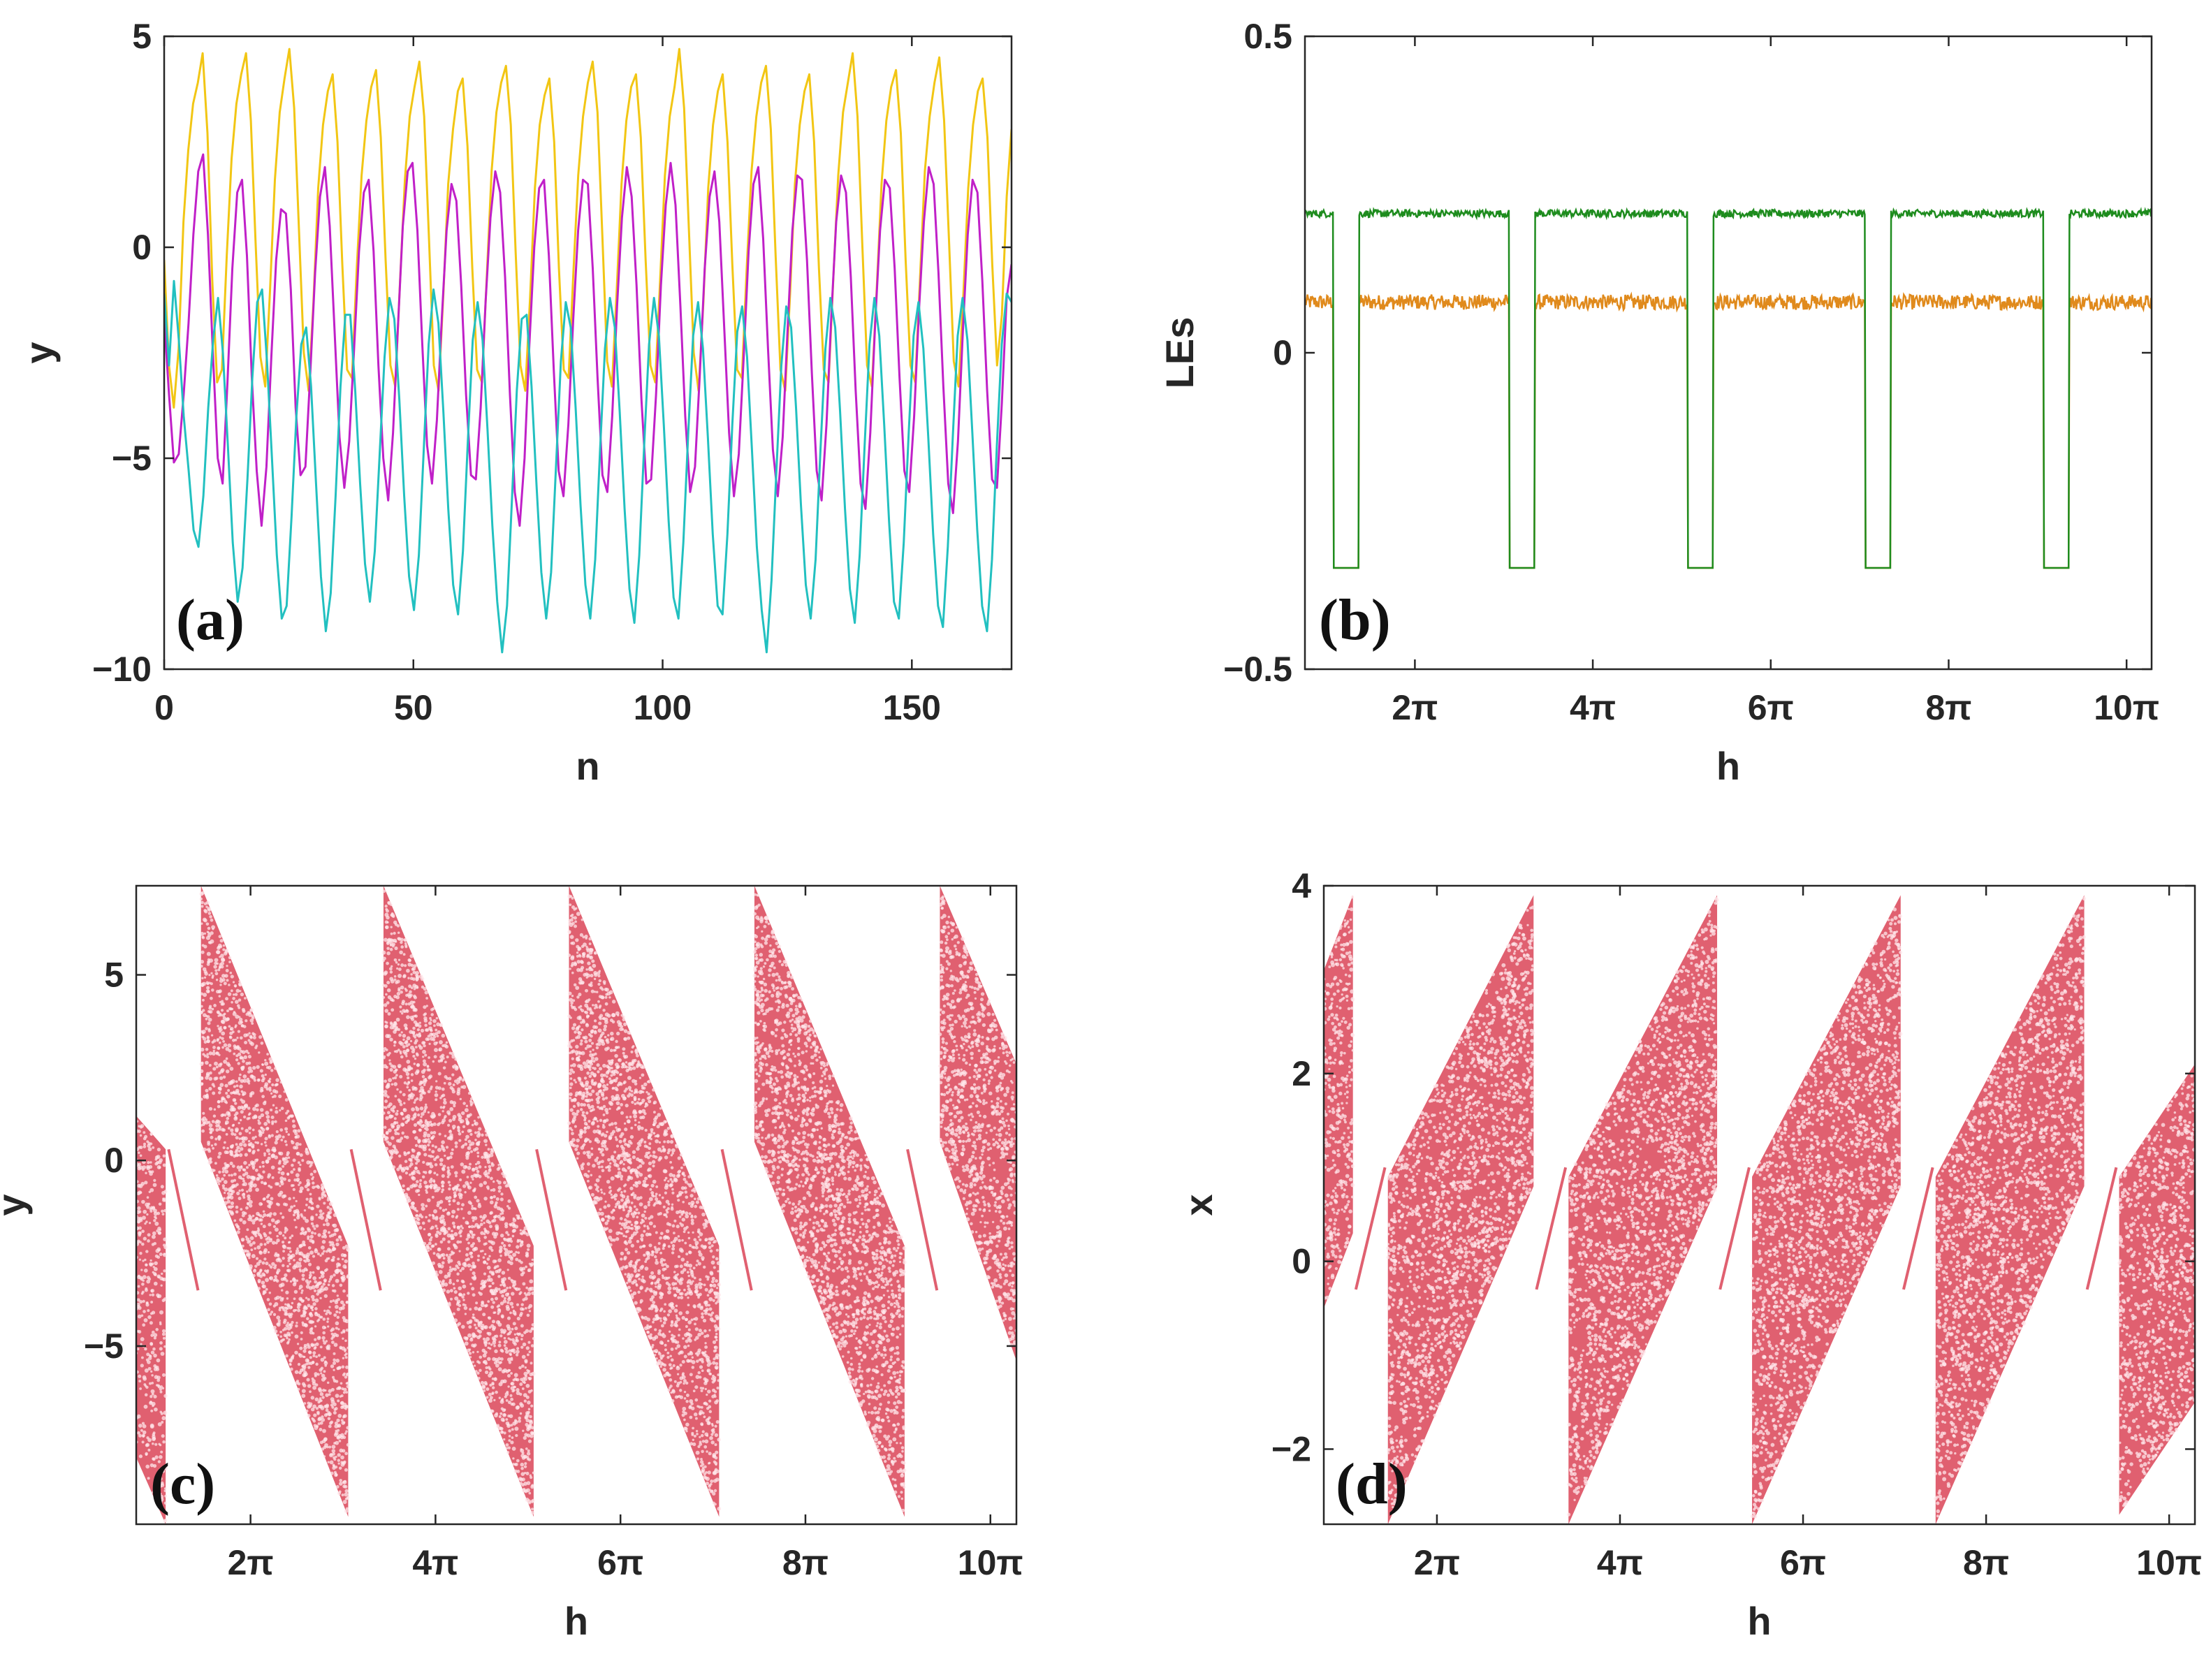 The height and width of the screenshot is (1680, 2204). I want to click on x-tick-label: 2π, so click(1415, 707).